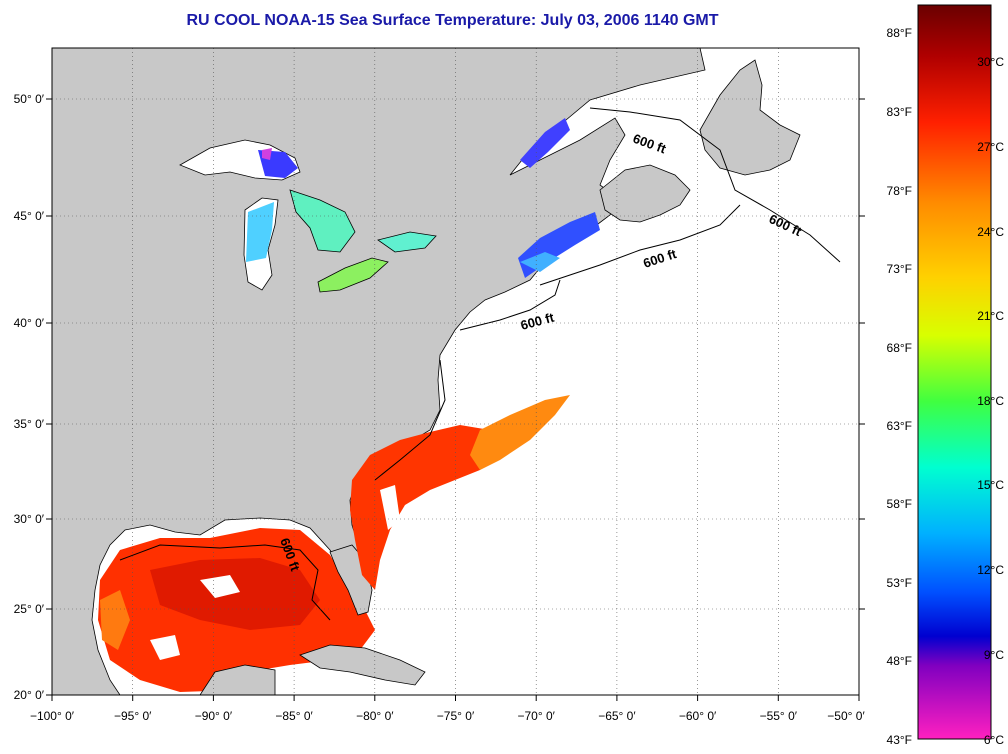 The height and width of the screenshot is (754, 1008). What do you see at coordinates (322, 221) in the screenshot?
I see `lake-huron` at bounding box center [322, 221].